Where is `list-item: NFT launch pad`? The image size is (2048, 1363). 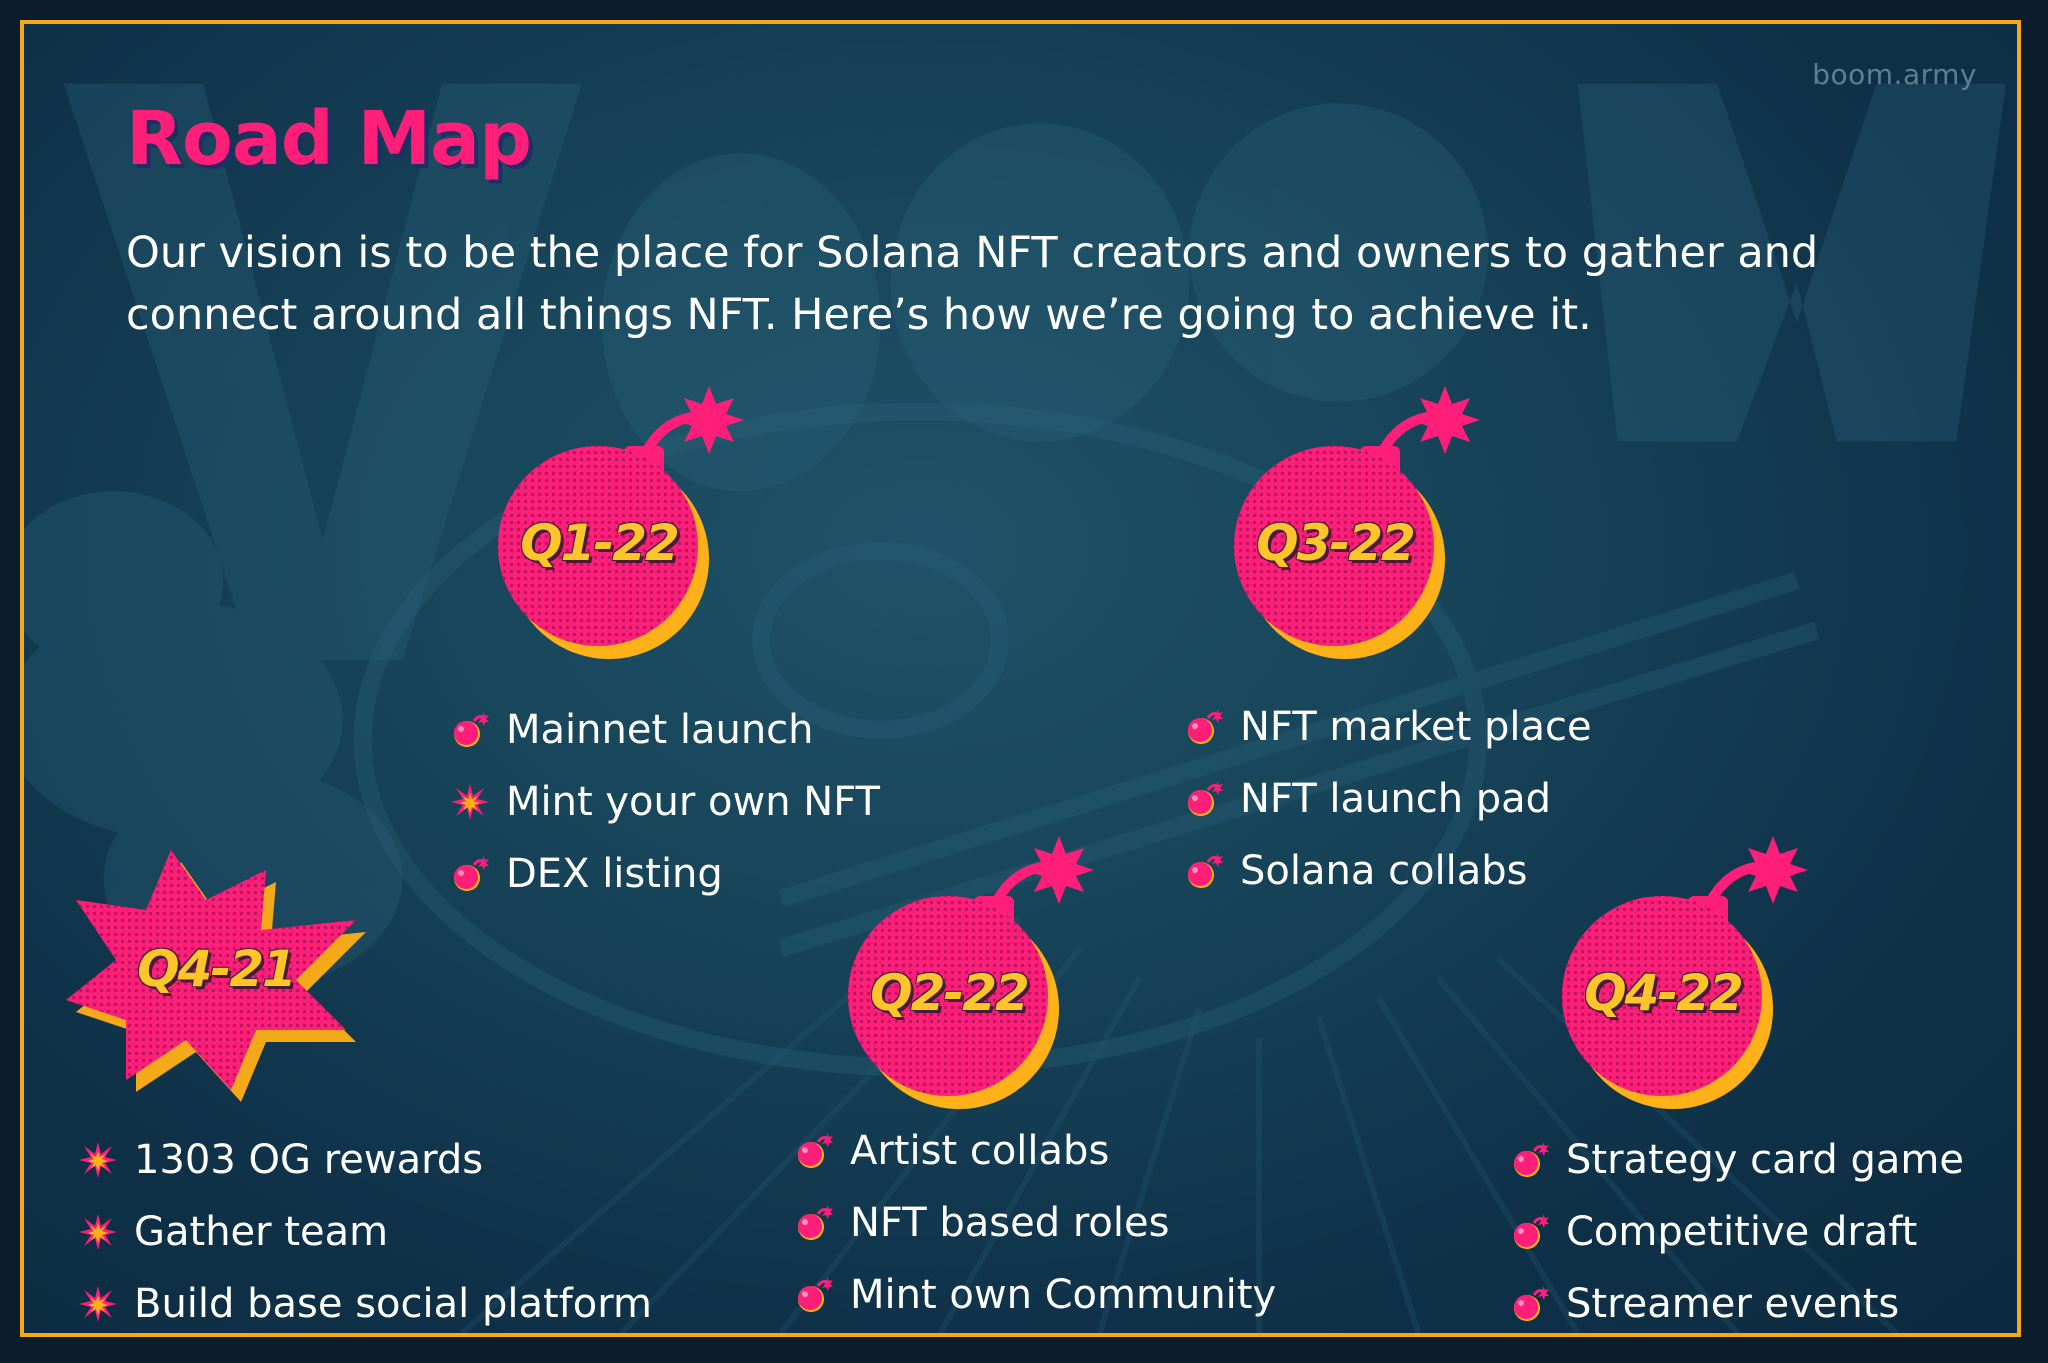 list-item: NFT launch pad is located at coordinates (1388, 799).